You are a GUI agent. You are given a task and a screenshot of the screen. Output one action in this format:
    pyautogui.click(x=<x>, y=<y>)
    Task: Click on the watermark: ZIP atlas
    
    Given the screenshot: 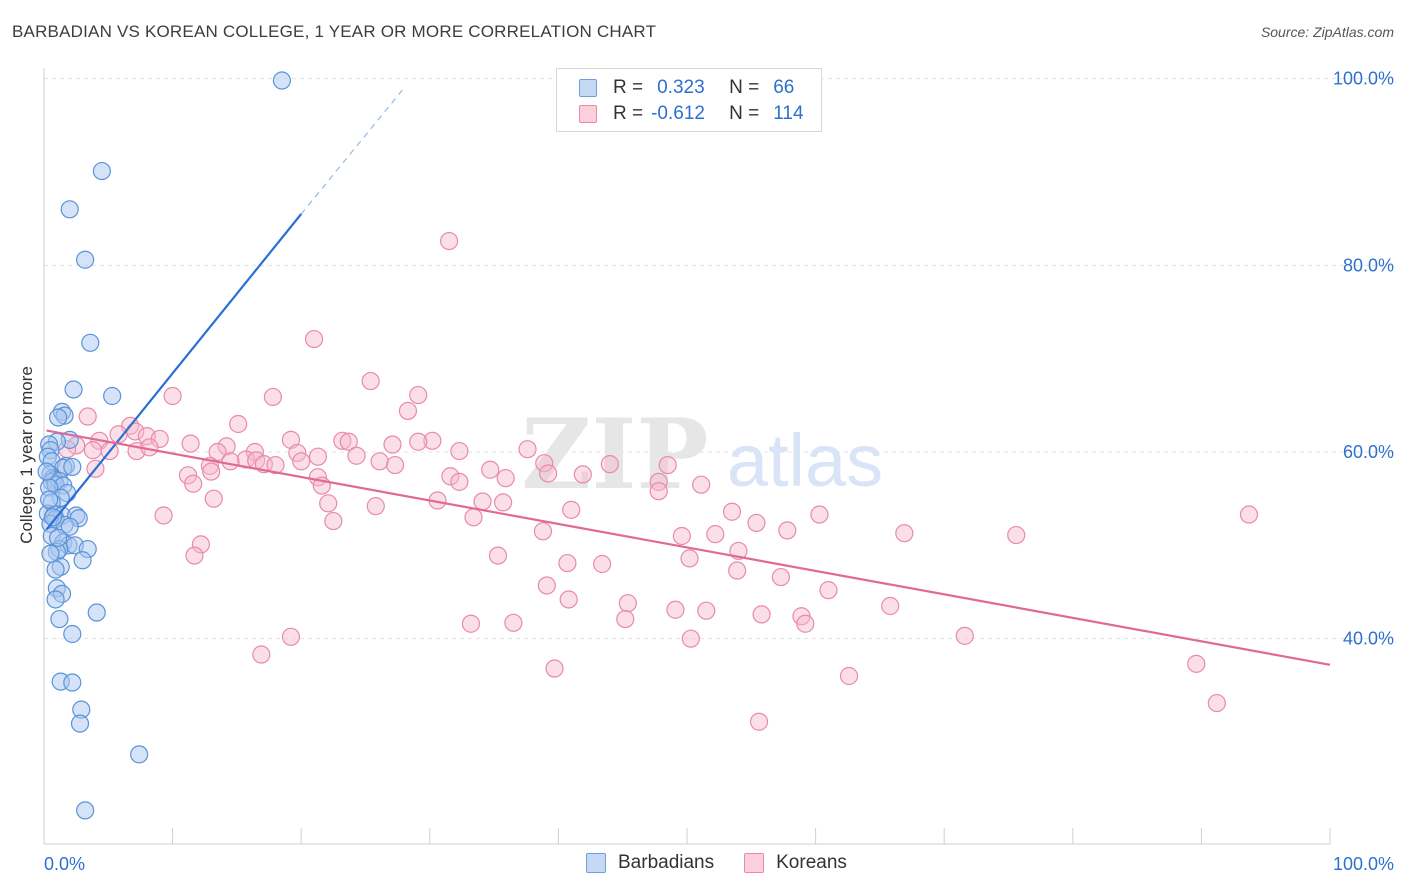 What is the action you would take?
    pyautogui.click(x=702, y=454)
    